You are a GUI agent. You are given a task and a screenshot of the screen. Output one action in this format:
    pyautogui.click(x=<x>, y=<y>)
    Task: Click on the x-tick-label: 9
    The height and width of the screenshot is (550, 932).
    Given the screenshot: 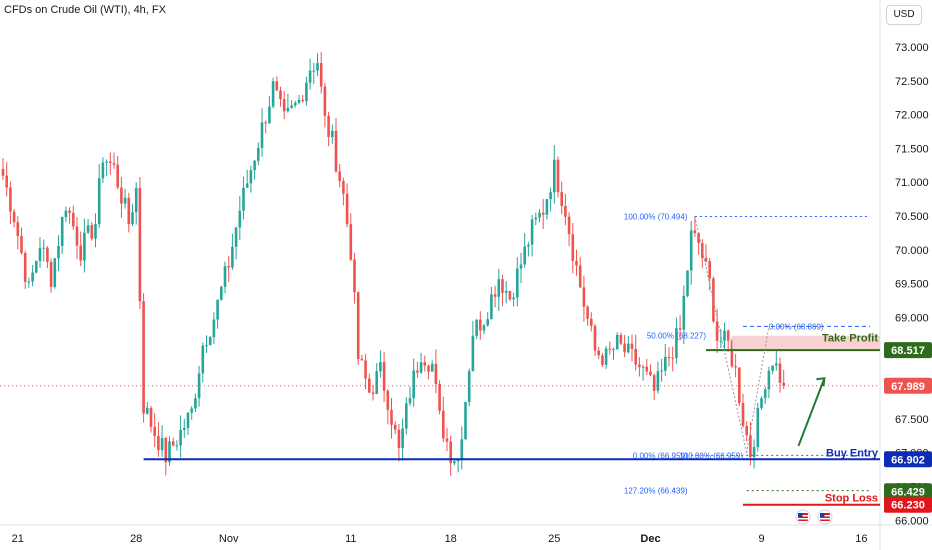 What is the action you would take?
    pyautogui.click(x=761, y=539)
    